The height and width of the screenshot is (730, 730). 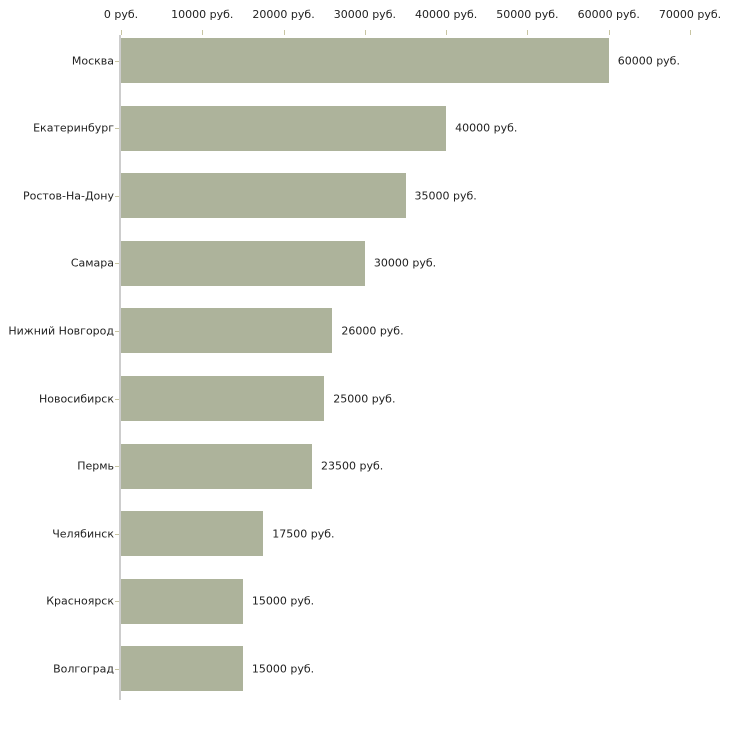 What do you see at coordinates (120, 367) in the screenshot?
I see `y-axis-line` at bounding box center [120, 367].